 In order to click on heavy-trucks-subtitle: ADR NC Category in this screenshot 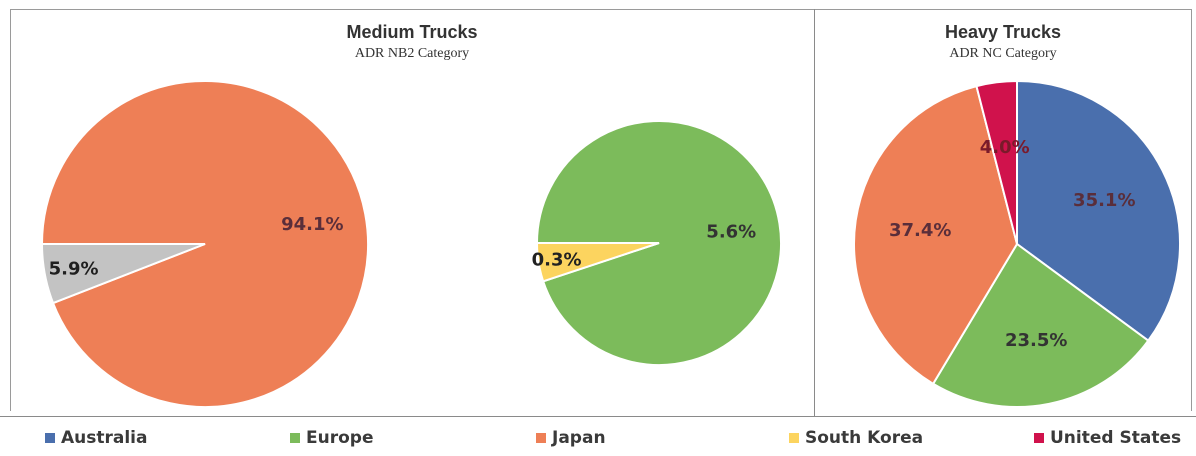, I will do `click(1003, 53)`.